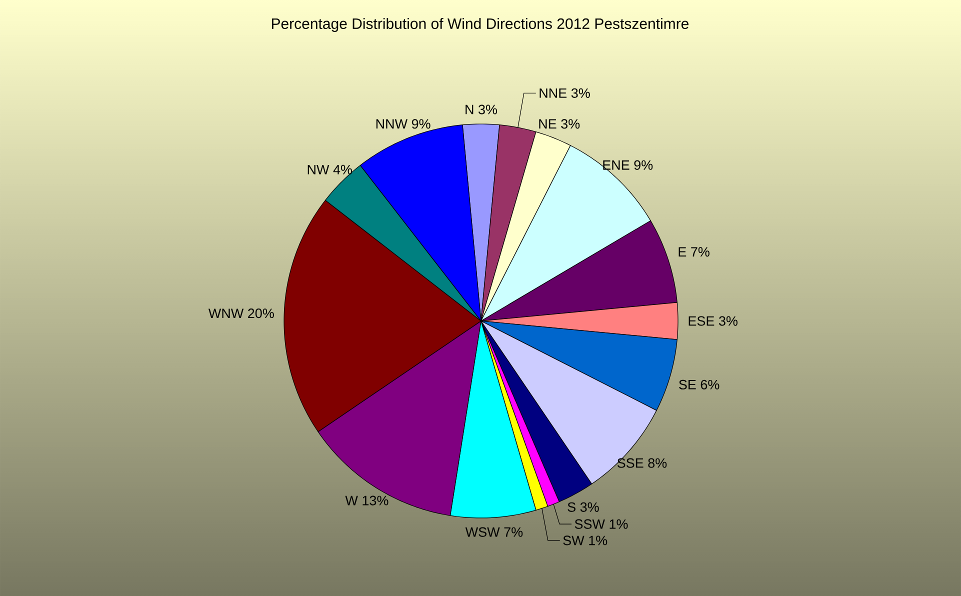 The image size is (961, 596). Describe the element at coordinates (319, 169) in the screenshot. I see `slice-label: NW` at that location.